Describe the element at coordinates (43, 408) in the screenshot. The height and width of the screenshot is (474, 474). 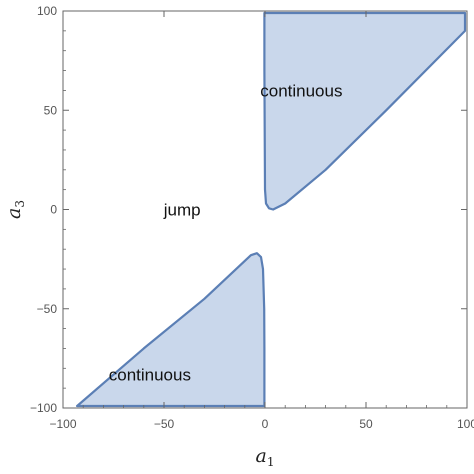
I see `y-tick-label: −100` at that location.